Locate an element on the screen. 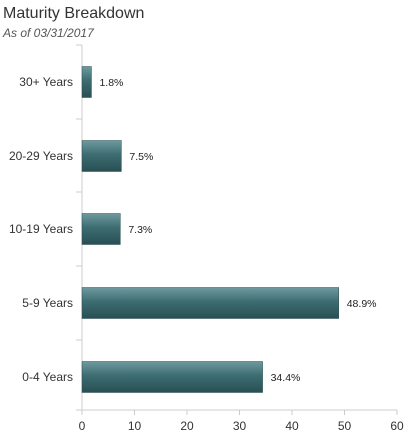  x-tick-label: 50 is located at coordinates (345, 426).